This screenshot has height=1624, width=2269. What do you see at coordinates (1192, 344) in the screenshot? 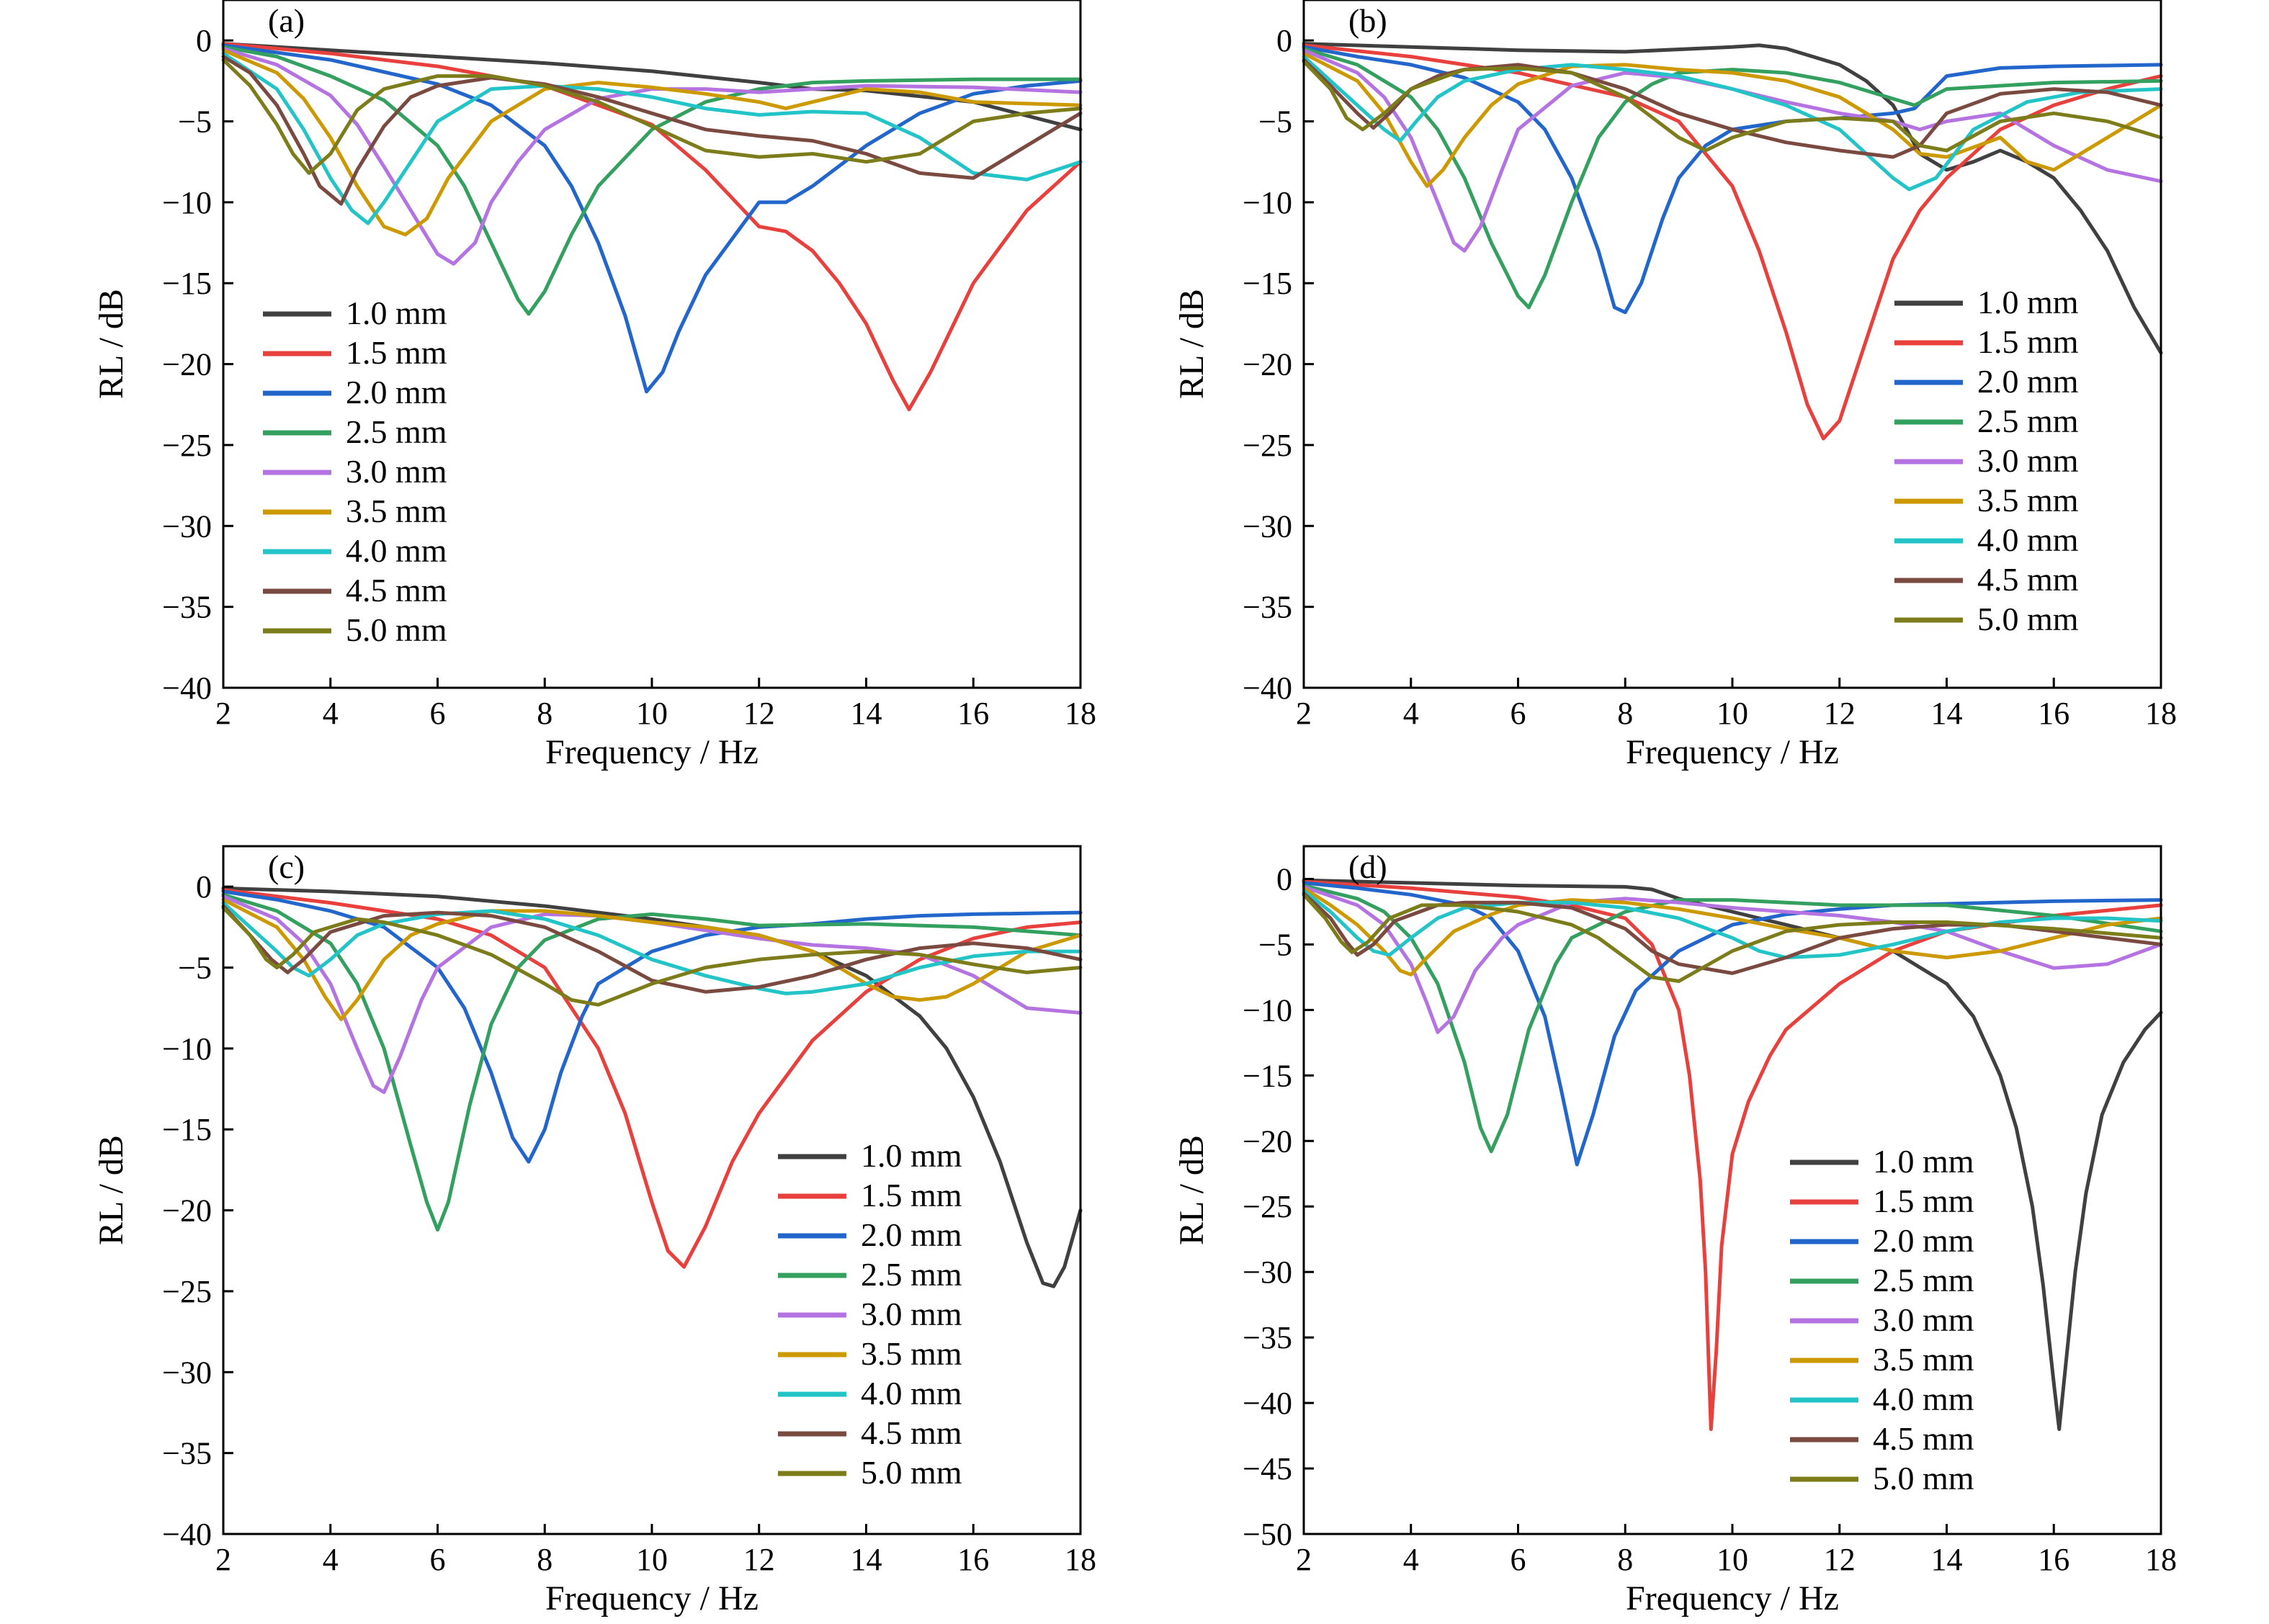
I see `y-axis-label: RL / dB` at bounding box center [1192, 344].